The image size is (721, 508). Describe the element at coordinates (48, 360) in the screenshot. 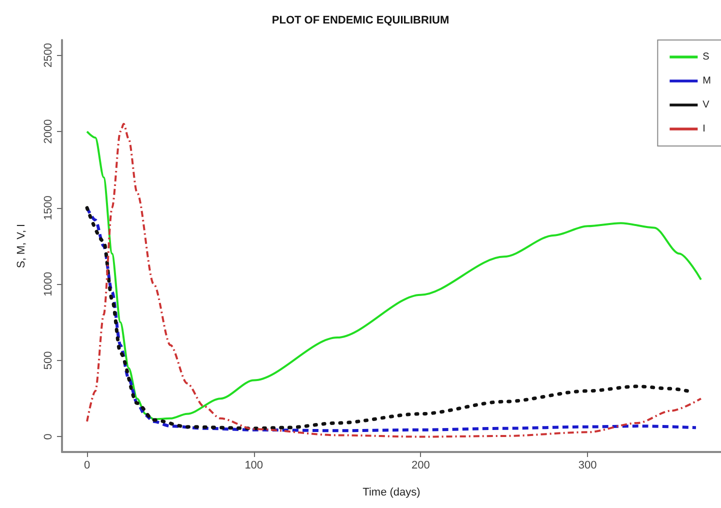

I see `y-tick-label: 500` at that location.